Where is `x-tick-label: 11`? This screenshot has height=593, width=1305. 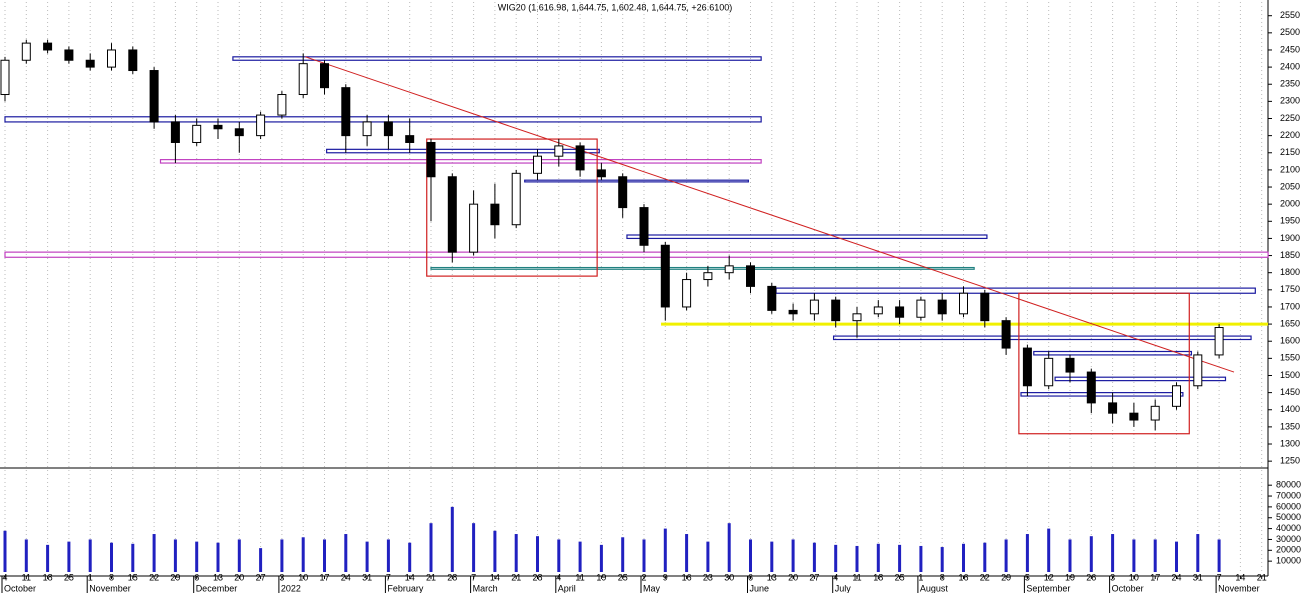 x-tick-label: 11 is located at coordinates (579, 577).